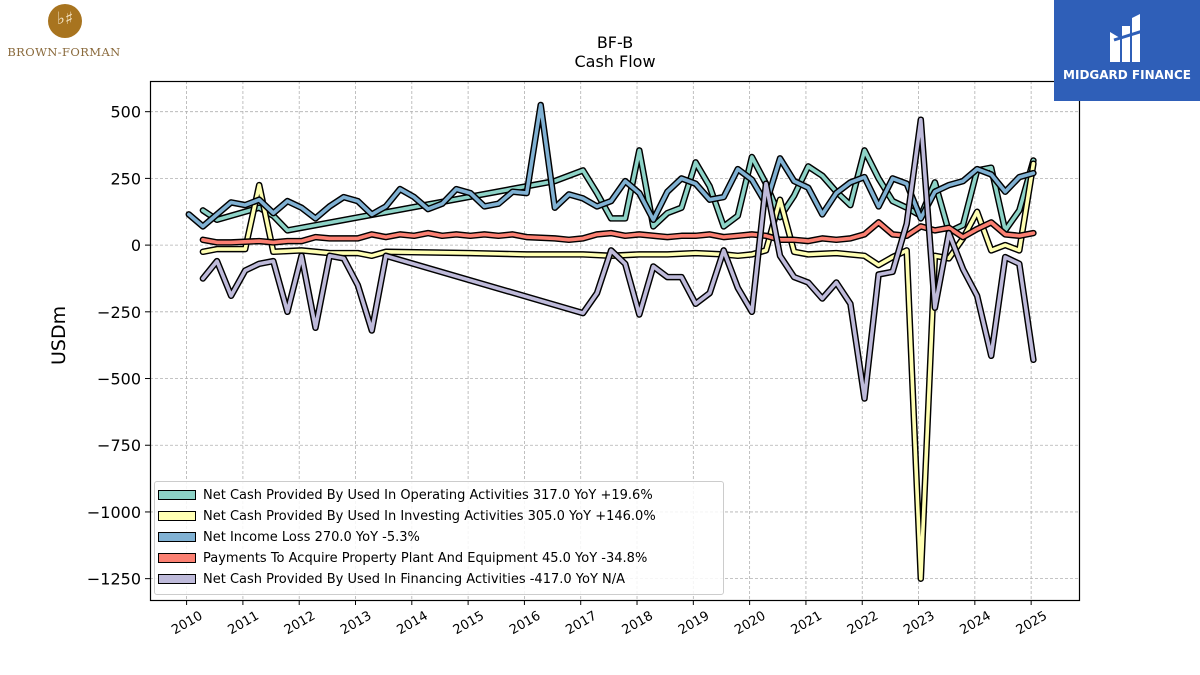  What do you see at coordinates (136, 245) in the screenshot?
I see `y-tick-label: 0` at bounding box center [136, 245].